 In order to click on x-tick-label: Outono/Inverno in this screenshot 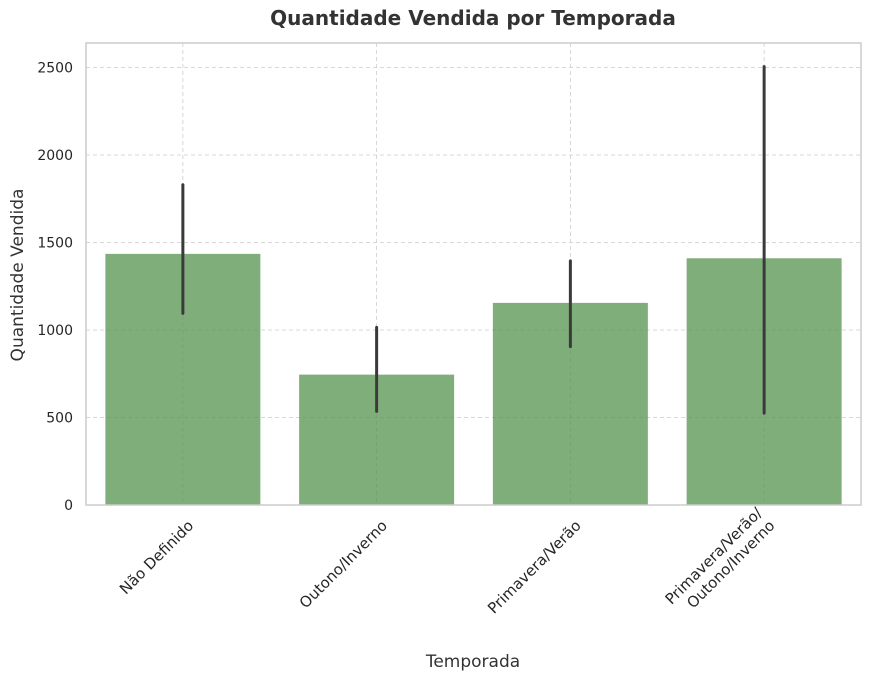, I will do `click(343, 564)`.